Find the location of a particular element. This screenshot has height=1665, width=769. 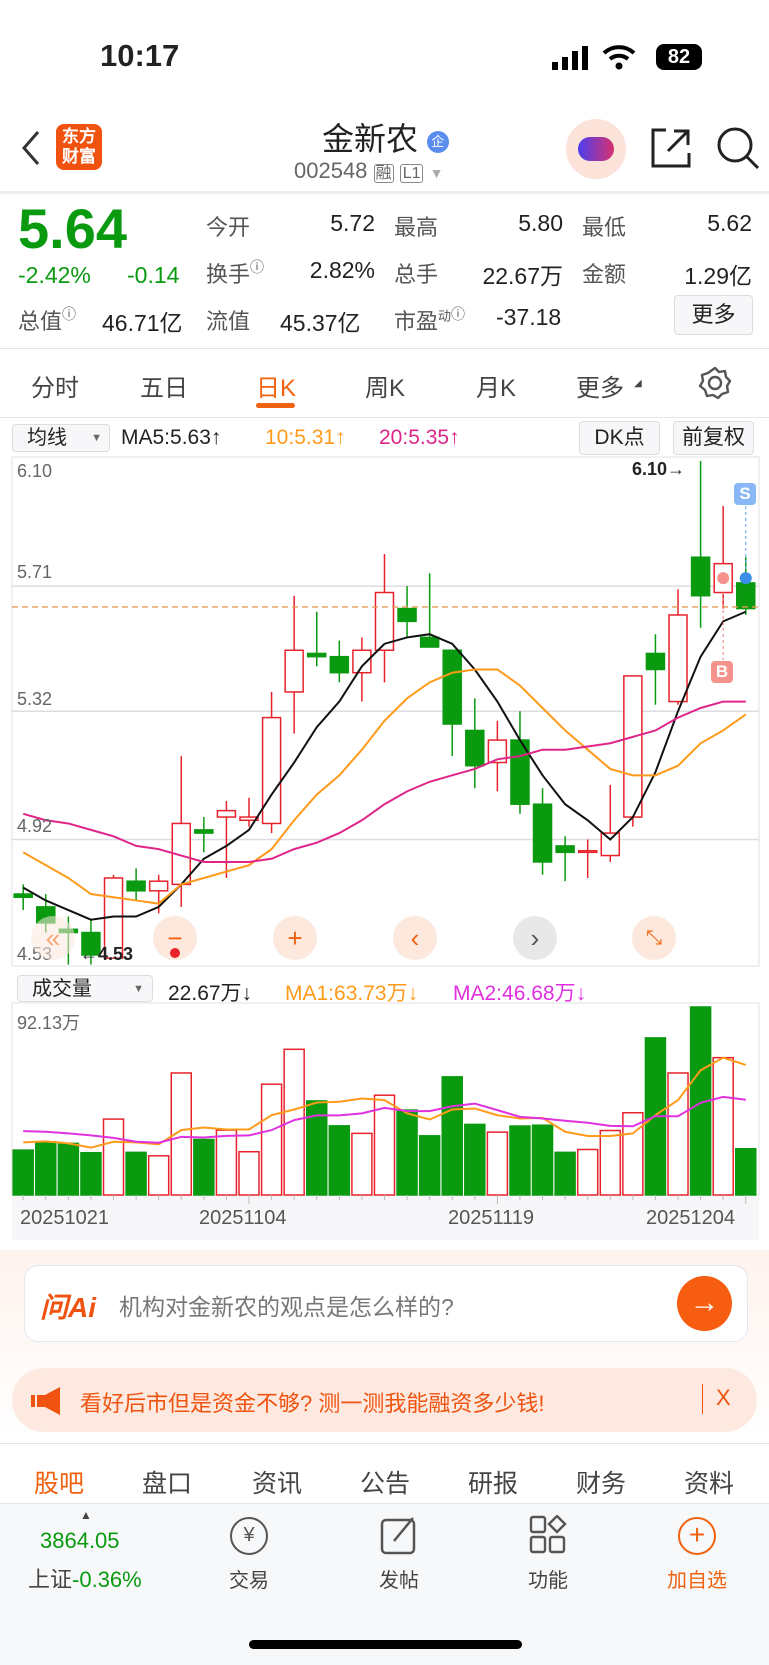

promo-banner: 看好后市但是资金不够? 测一测我能融资多少钱! X is located at coordinates (384, 1400).